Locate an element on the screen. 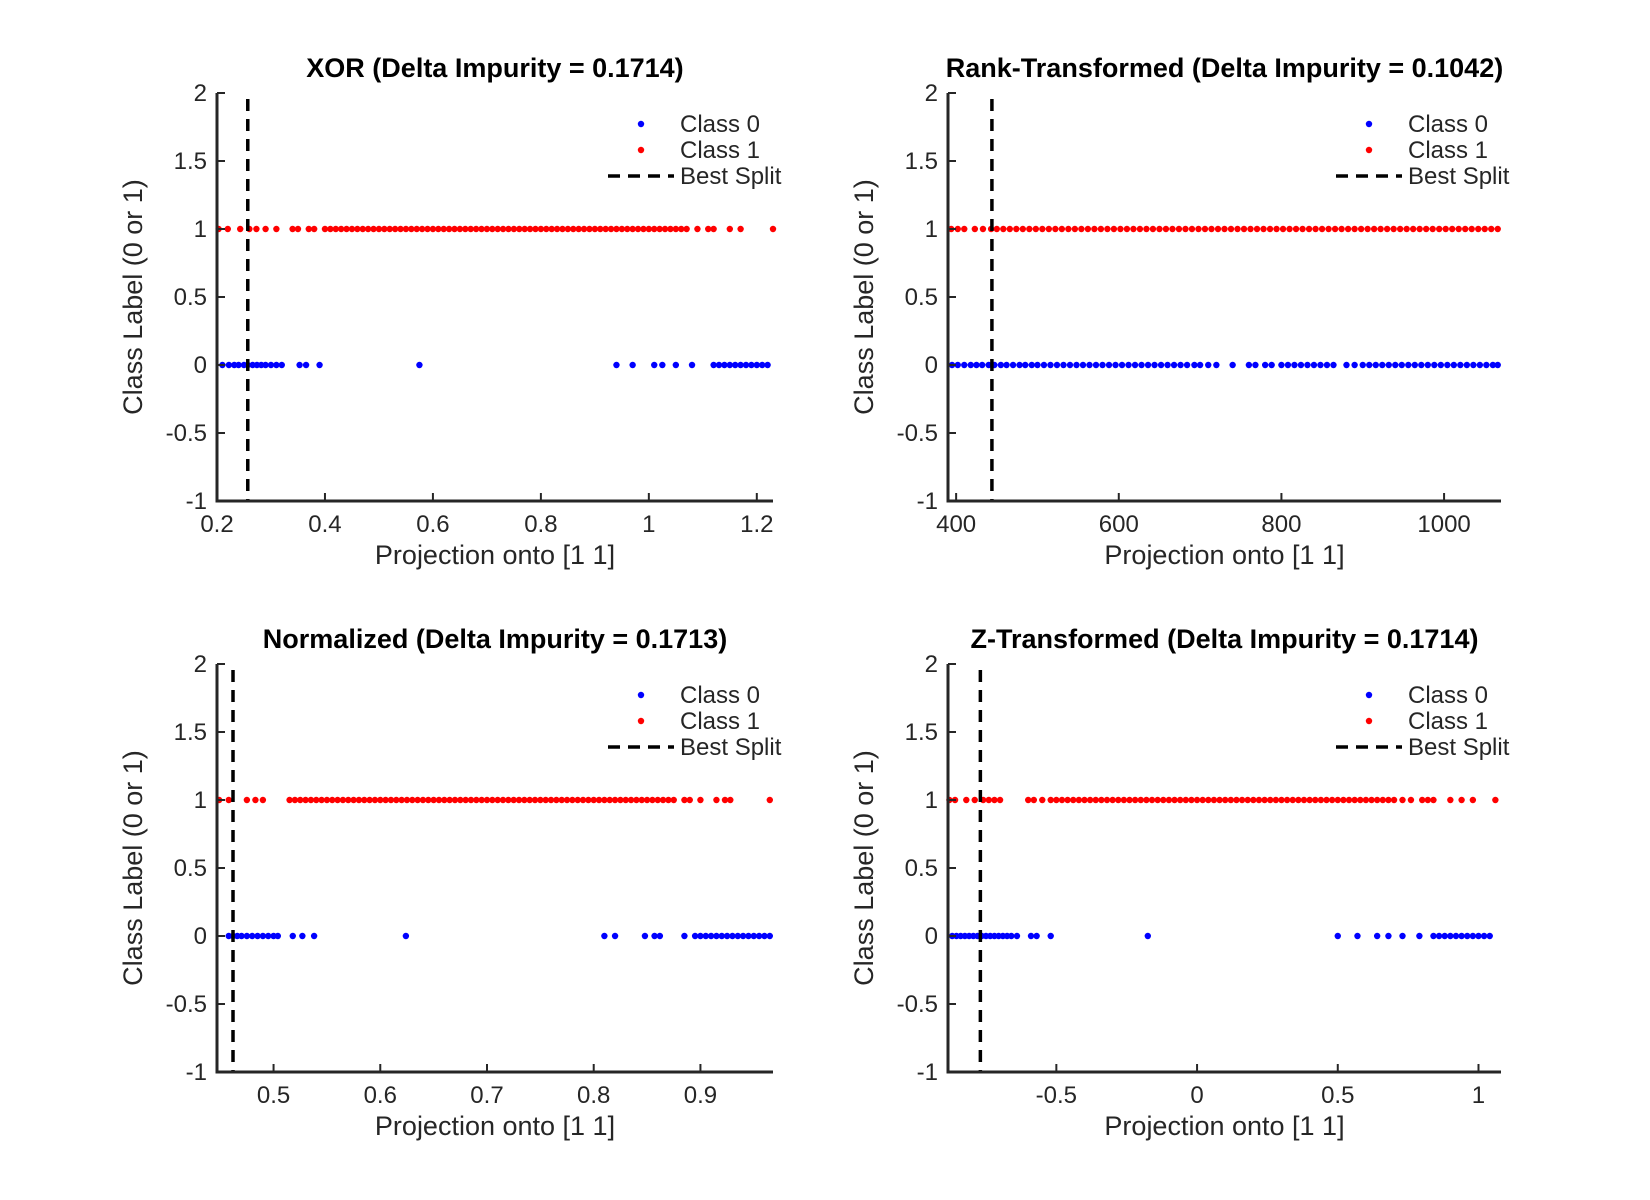 This screenshot has height=1200, width=1650. y-axis-label: Class Label (0 or 1) is located at coordinates (133, 297).